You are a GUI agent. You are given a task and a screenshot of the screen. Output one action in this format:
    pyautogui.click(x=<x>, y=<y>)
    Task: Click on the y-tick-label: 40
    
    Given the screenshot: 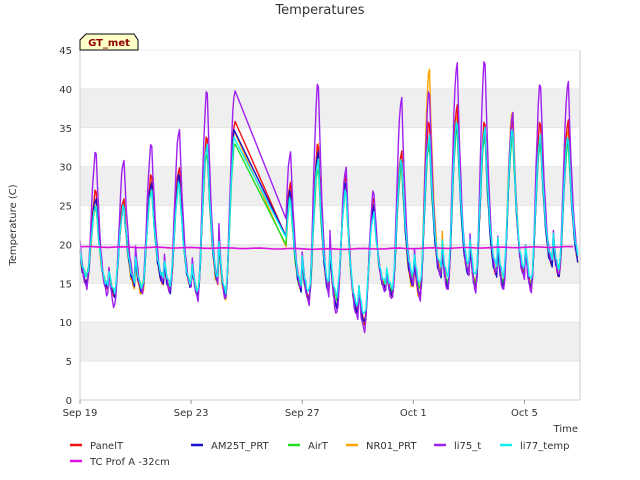 What is the action you would take?
    pyautogui.click(x=65, y=90)
    